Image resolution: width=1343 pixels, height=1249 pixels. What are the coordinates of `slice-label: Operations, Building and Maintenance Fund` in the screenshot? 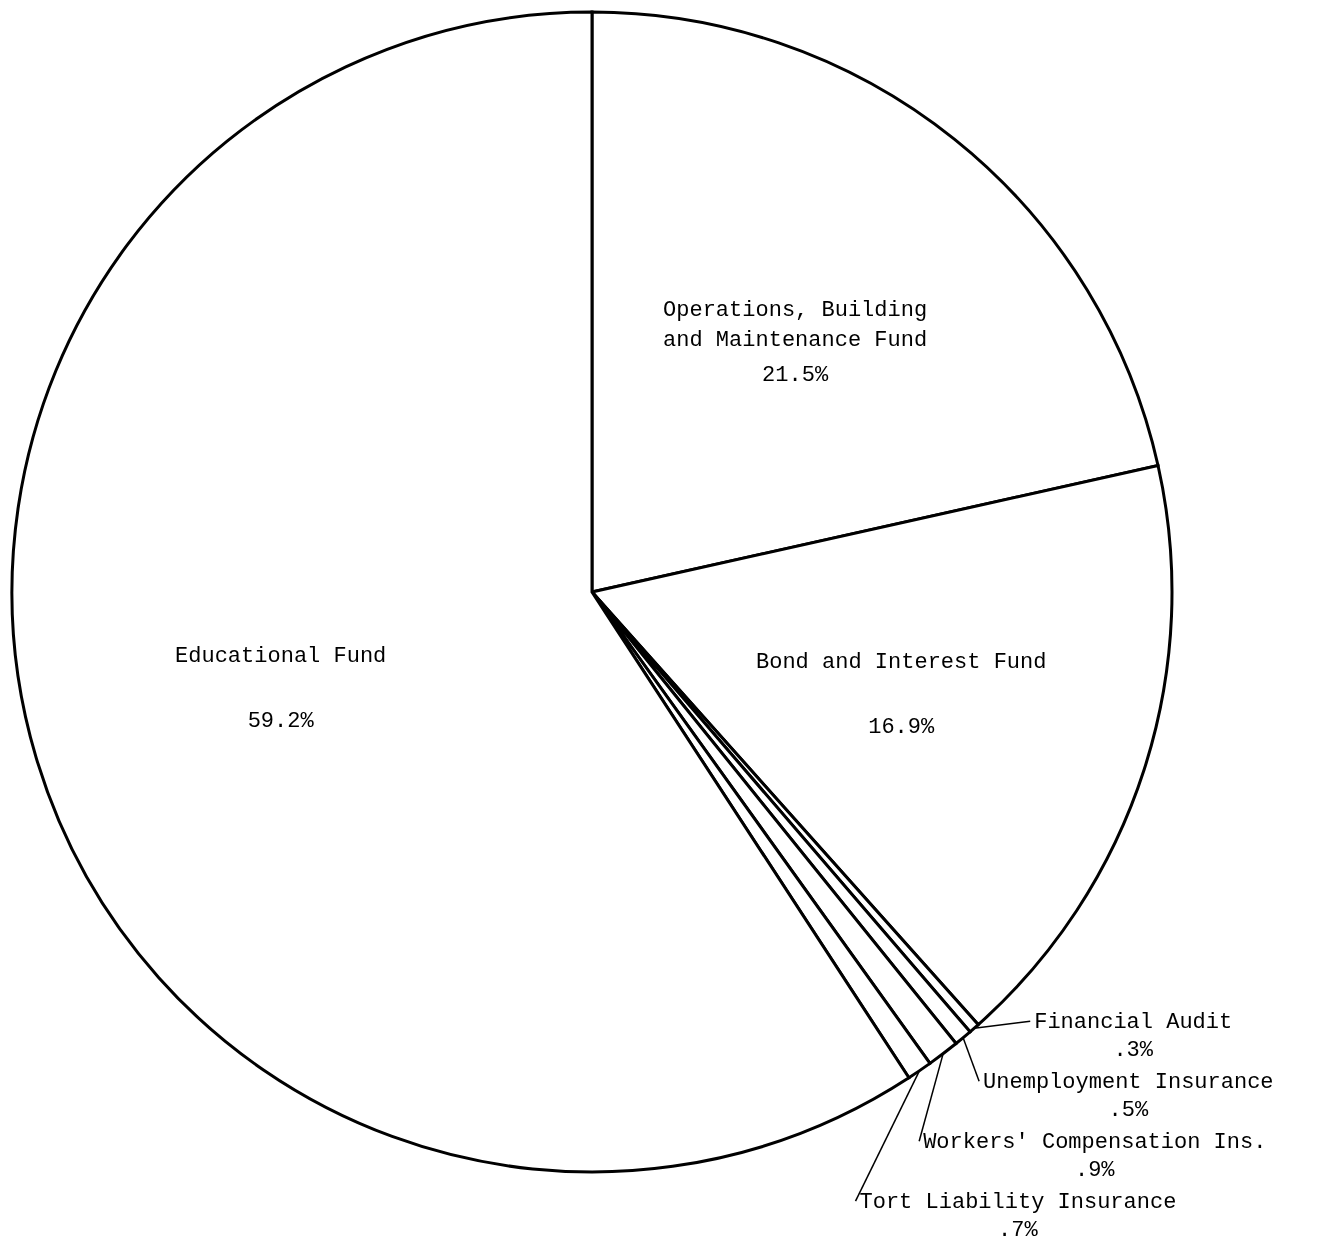 It's located at (795, 325).